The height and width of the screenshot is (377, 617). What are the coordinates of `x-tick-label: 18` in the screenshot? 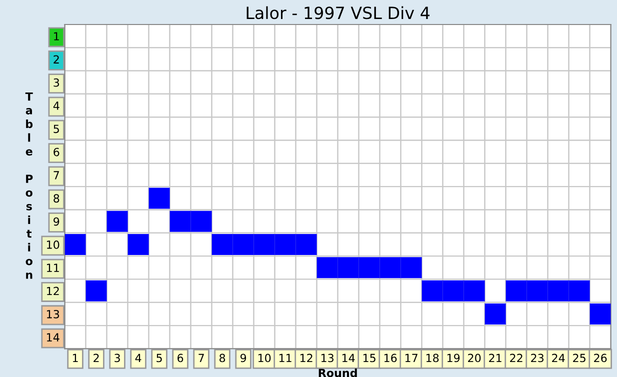 It's located at (432, 358).